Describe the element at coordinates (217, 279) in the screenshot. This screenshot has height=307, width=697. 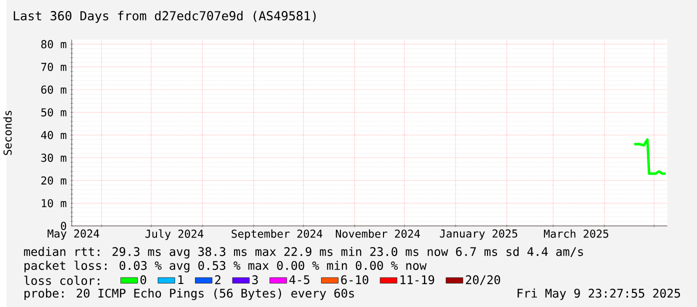
I see `legend-label: 2` at that location.